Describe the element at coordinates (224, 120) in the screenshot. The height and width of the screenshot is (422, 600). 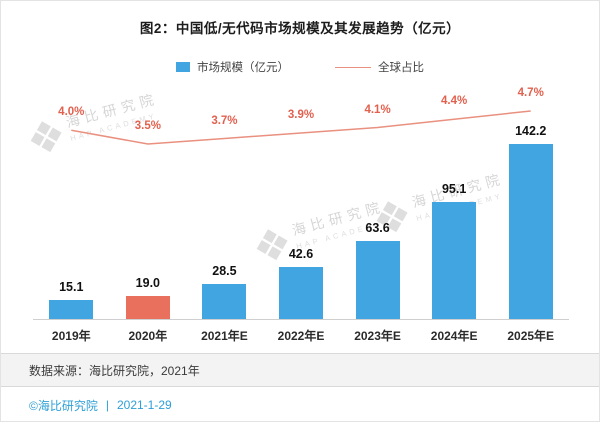
I see `percent-label: 3.7%` at that location.